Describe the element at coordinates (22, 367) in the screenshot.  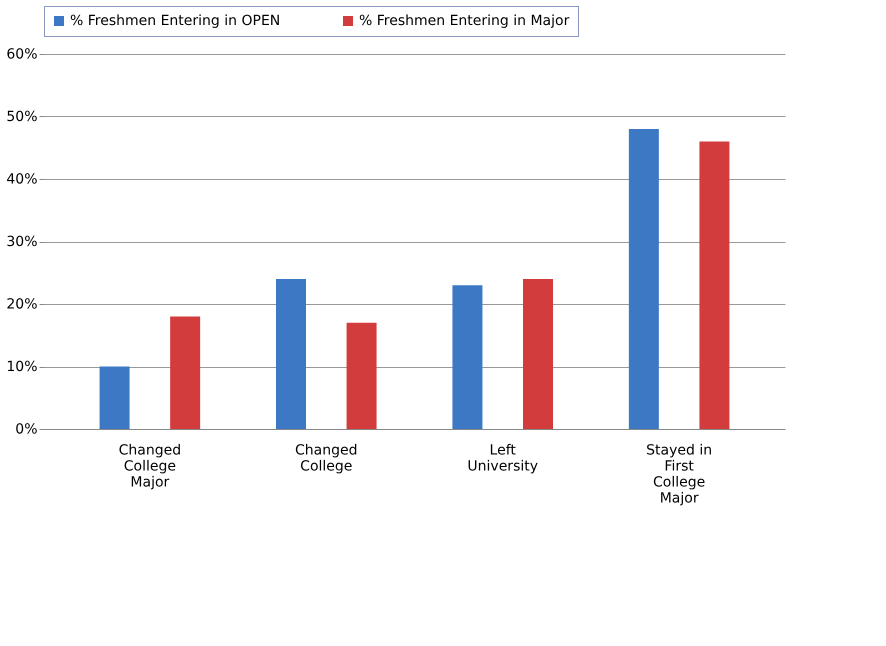
I see `y-tick-label: 10%` at that location.